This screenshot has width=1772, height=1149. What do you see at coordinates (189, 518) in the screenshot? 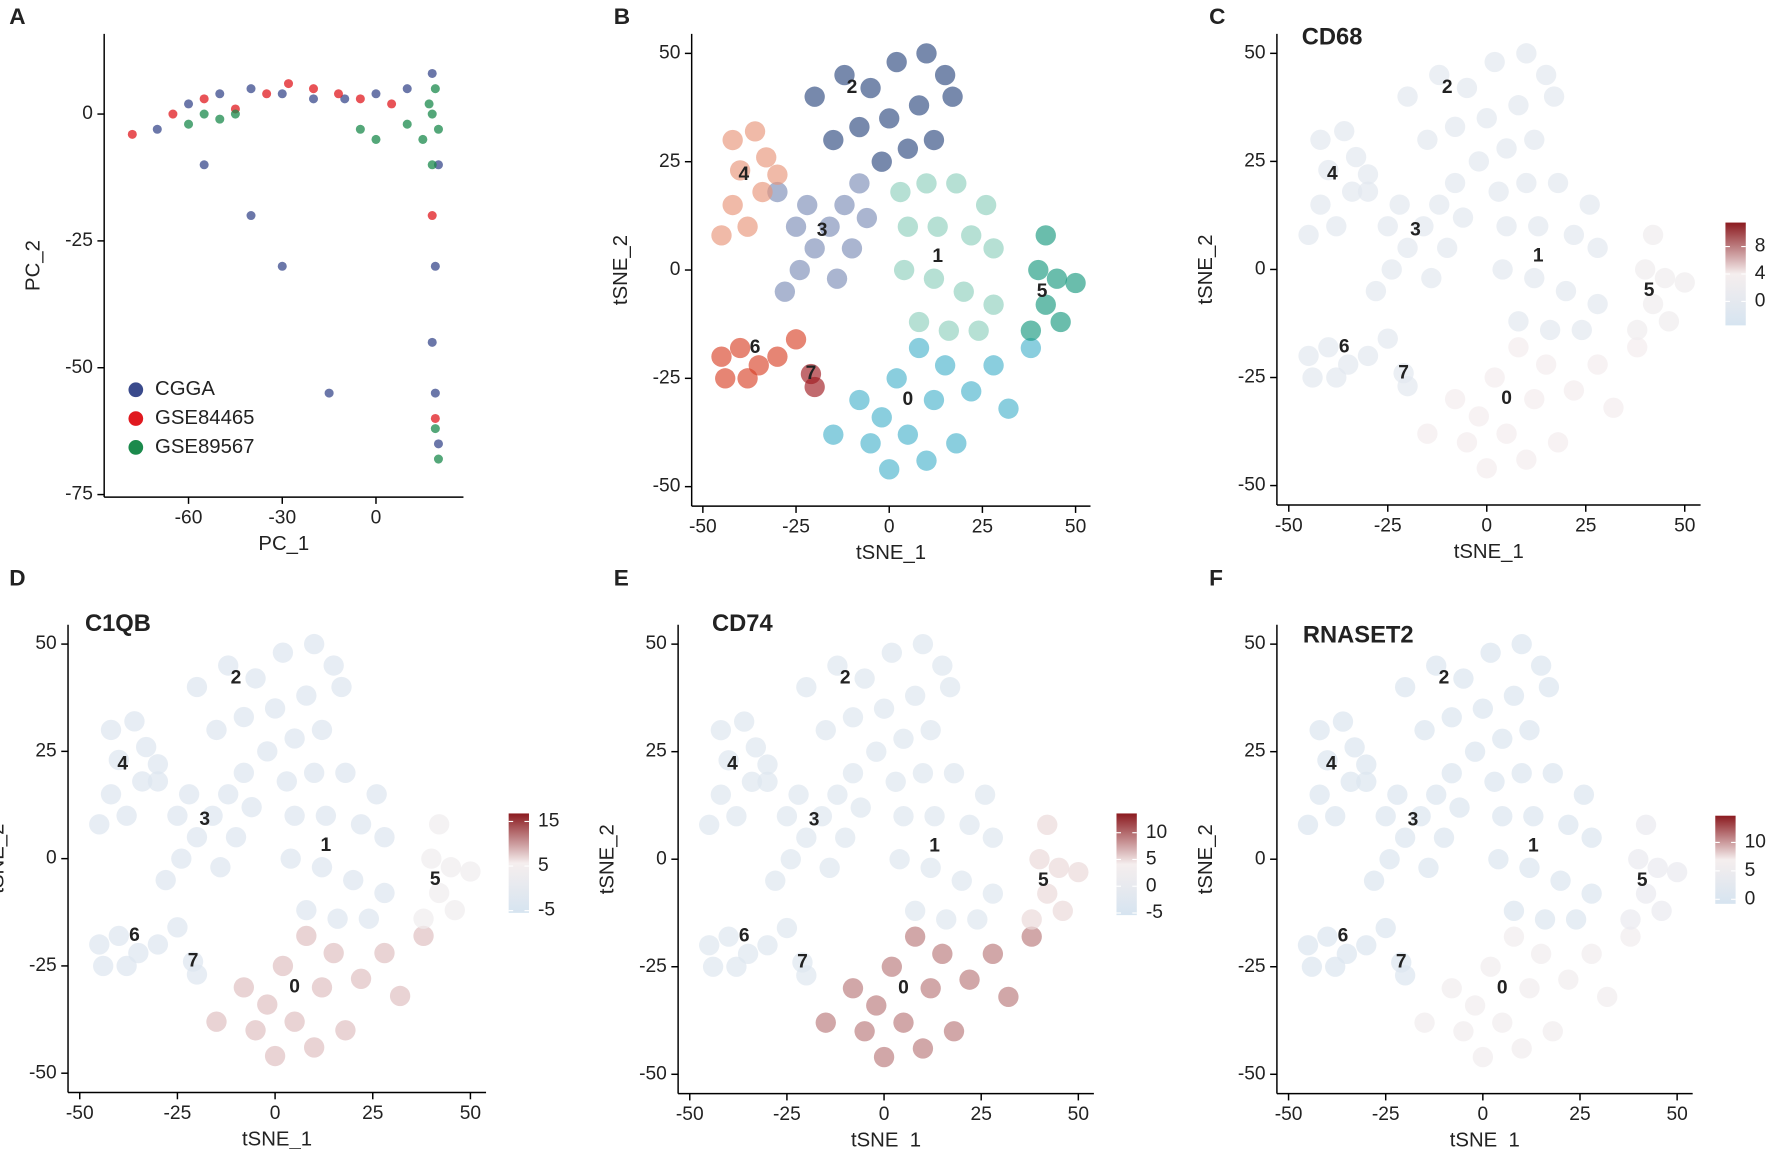
I see `x-tick-label: -60` at bounding box center [189, 518].